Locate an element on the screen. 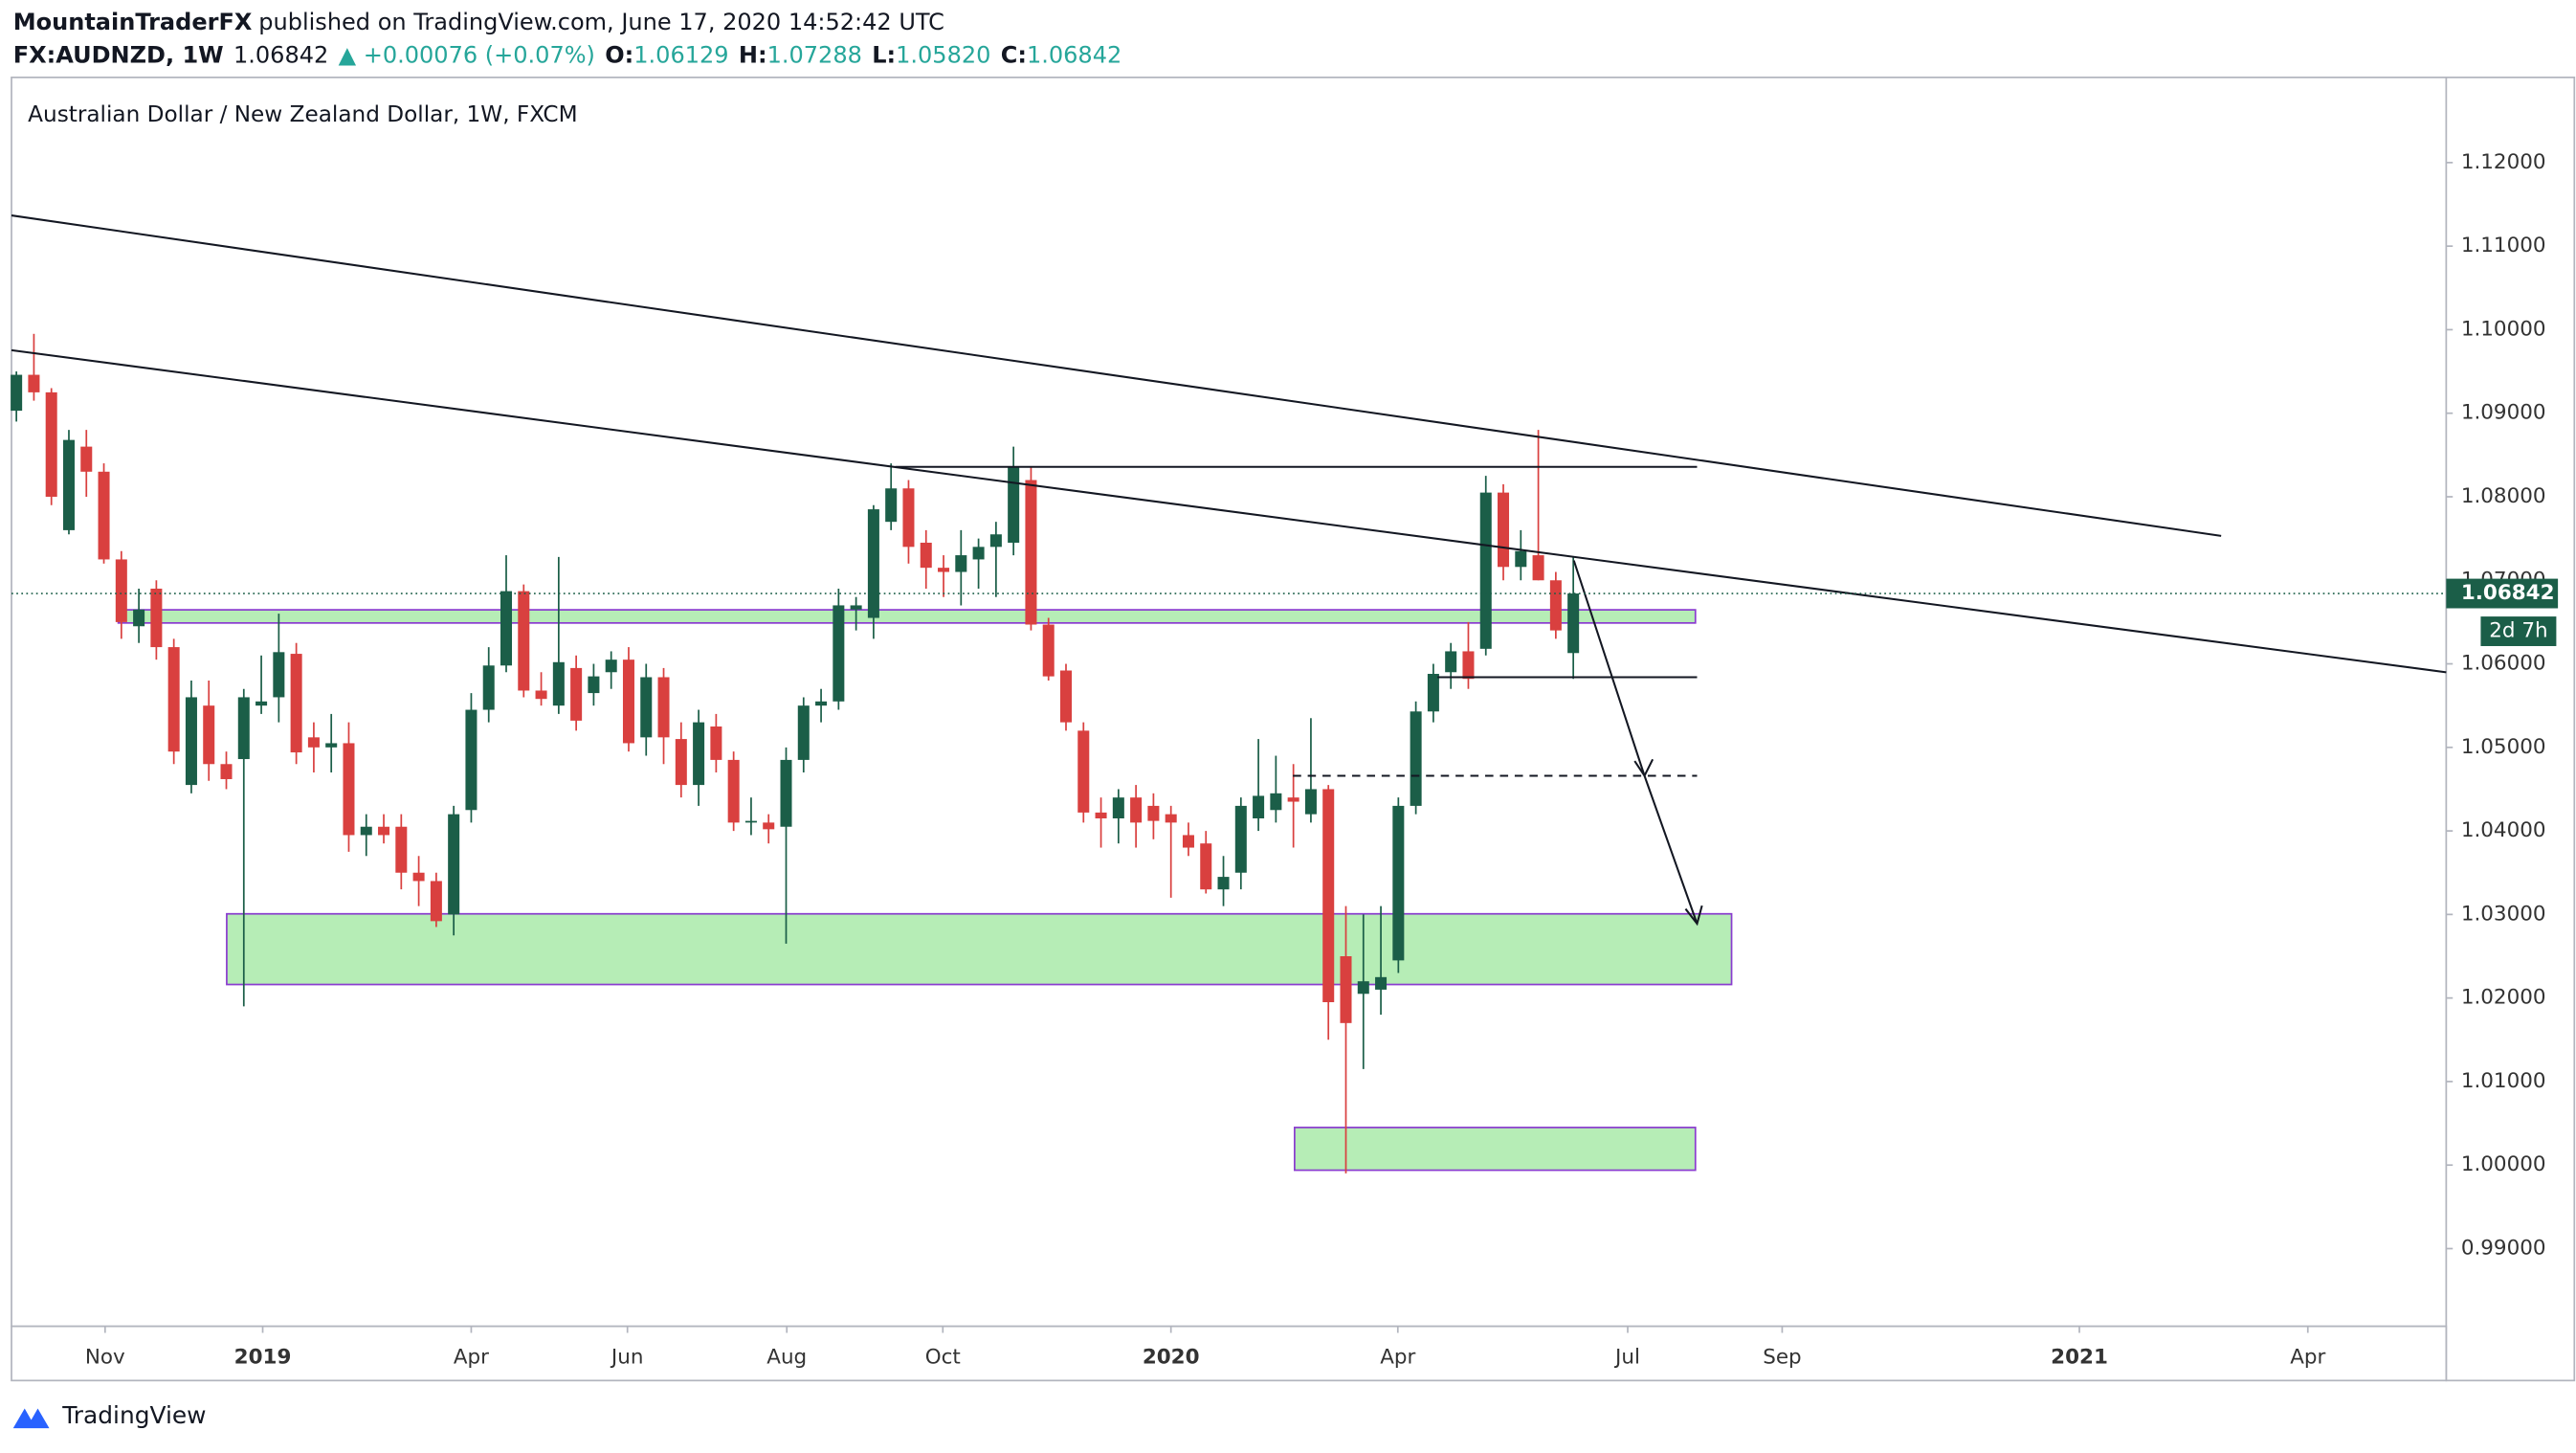 This screenshot has width=2576, height=1453. y-tick-label: 1.00000 is located at coordinates (2503, 1164).